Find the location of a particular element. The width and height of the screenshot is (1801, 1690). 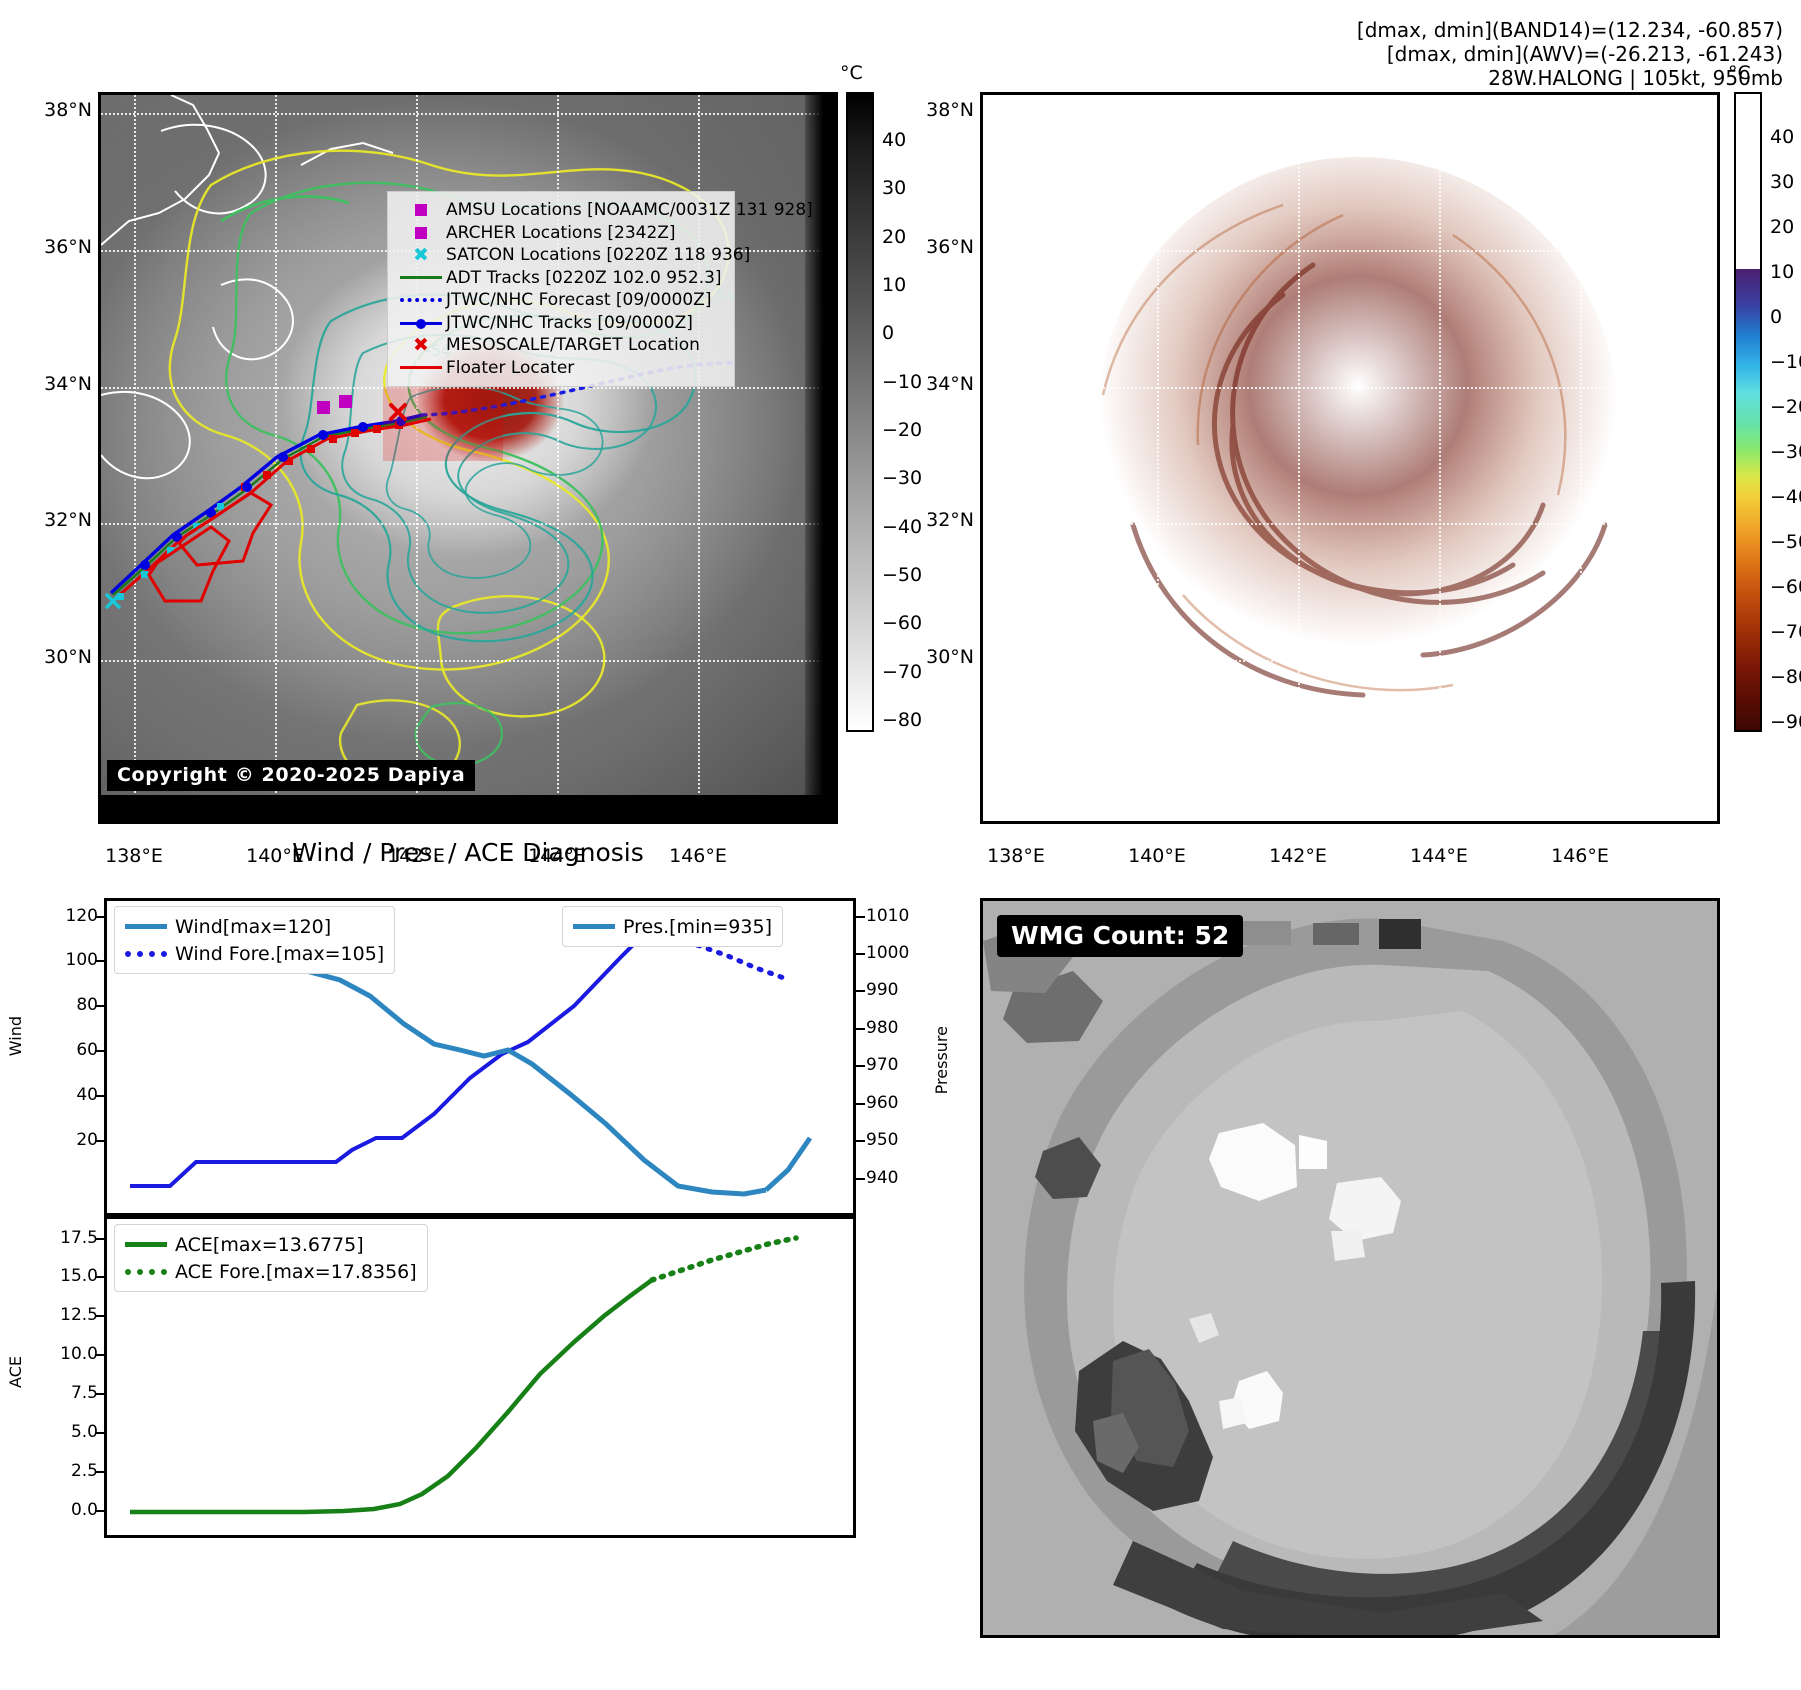

legend-label: ADT Tracks [0220Z 102.0 952.3] is located at coordinates (584, 277).